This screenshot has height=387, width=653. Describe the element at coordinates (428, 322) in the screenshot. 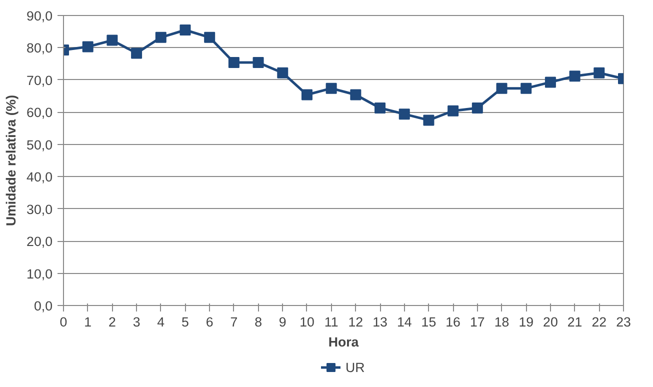

I see `x-tick-label: 15` at that location.